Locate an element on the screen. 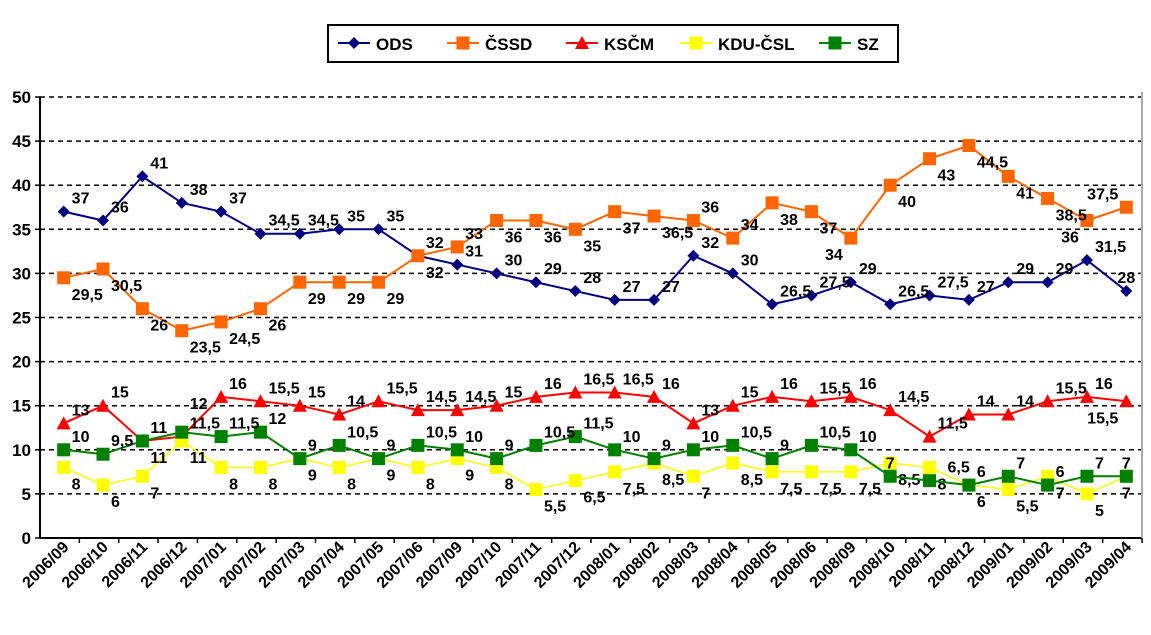  data-label: 26,5 is located at coordinates (795, 291).